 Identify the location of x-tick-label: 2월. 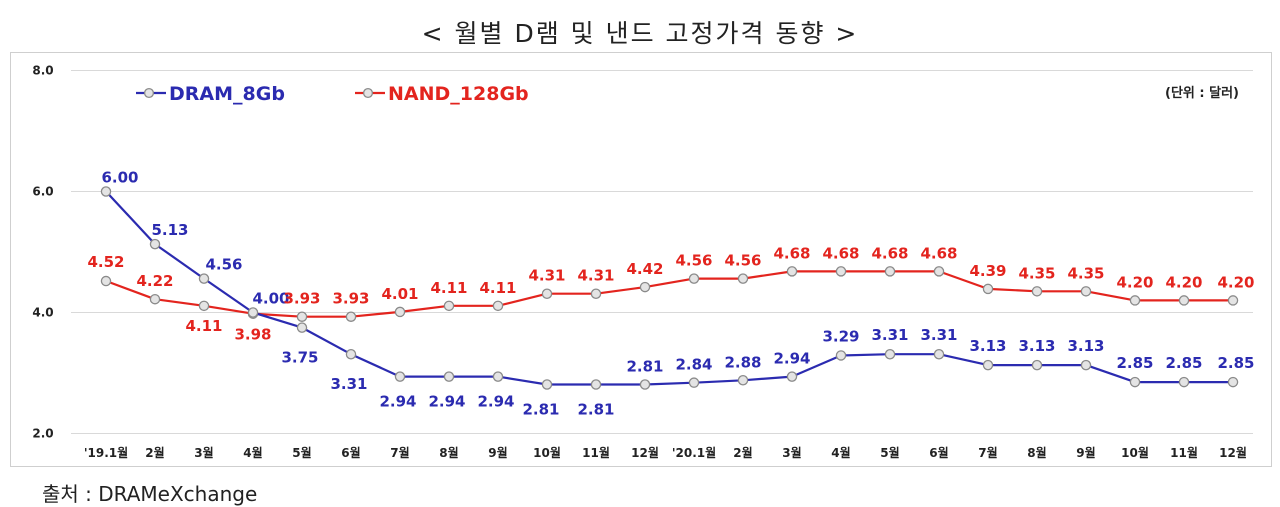
(742, 452).